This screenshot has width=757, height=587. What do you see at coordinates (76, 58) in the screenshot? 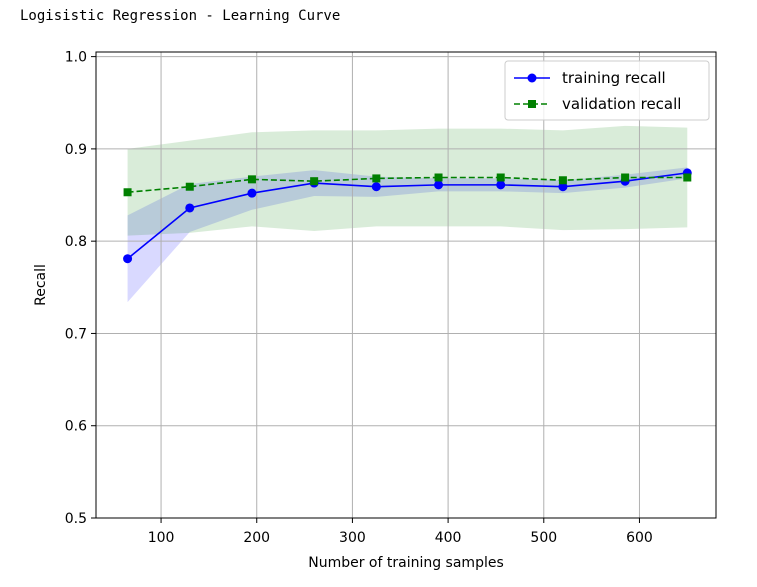
I see `y-tick-label: 1.0` at bounding box center [76, 58].